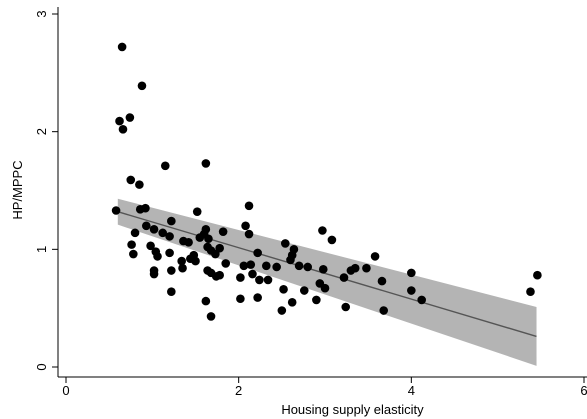 The image size is (587, 419). Describe the element at coordinates (65, 390) in the screenshot. I see `x-tick-label-0: 0` at that location.